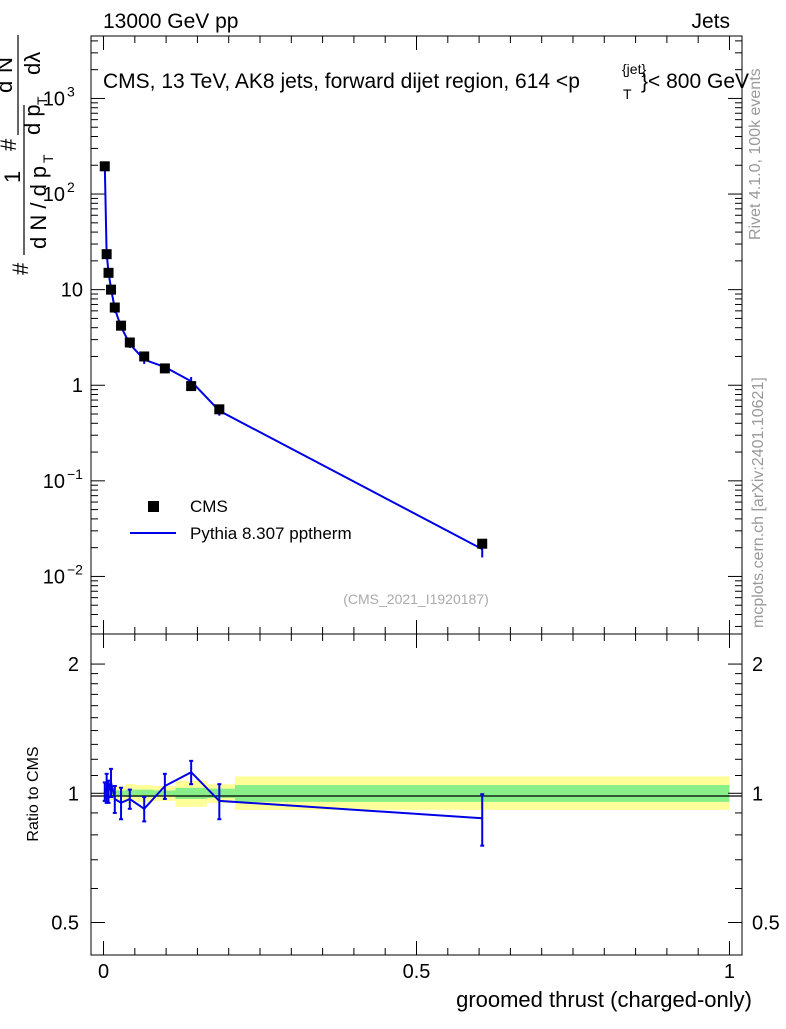 The image size is (786, 1029). I want to click on ratio-ytick-label: 0.5, so click(65, 923).